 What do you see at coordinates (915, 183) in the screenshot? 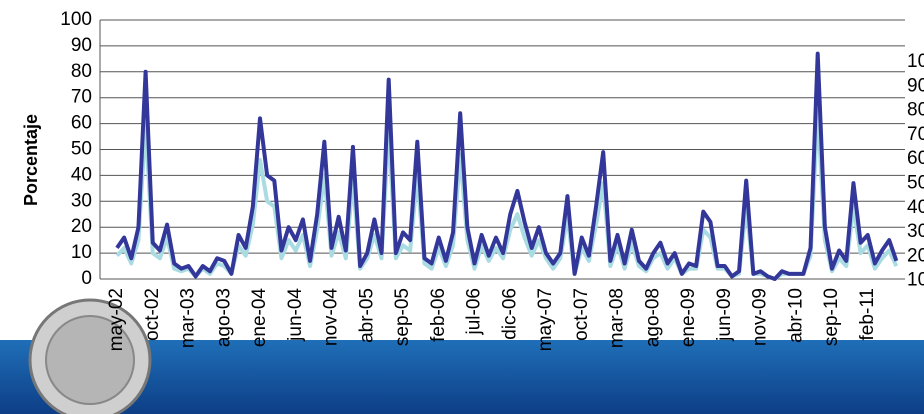
I see `y2-tick-label: 50` at bounding box center [915, 183].